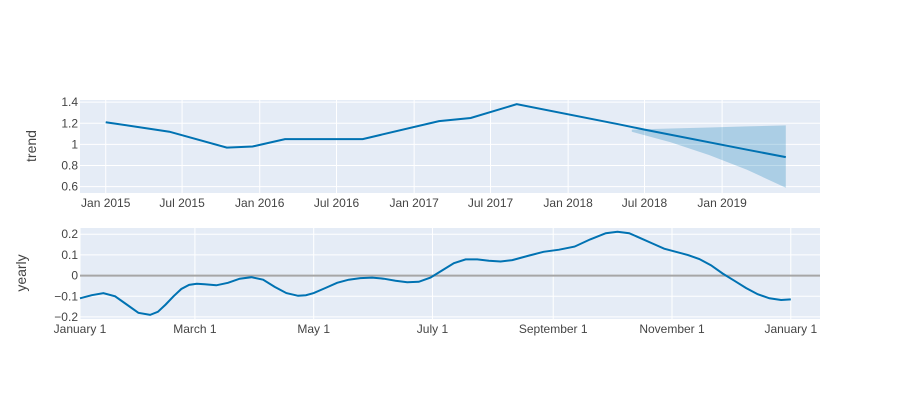  What do you see at coordinates (69, 255) in the screenshot?
I see `y-tick-label: 0.1` at bounding box center [69, 255].